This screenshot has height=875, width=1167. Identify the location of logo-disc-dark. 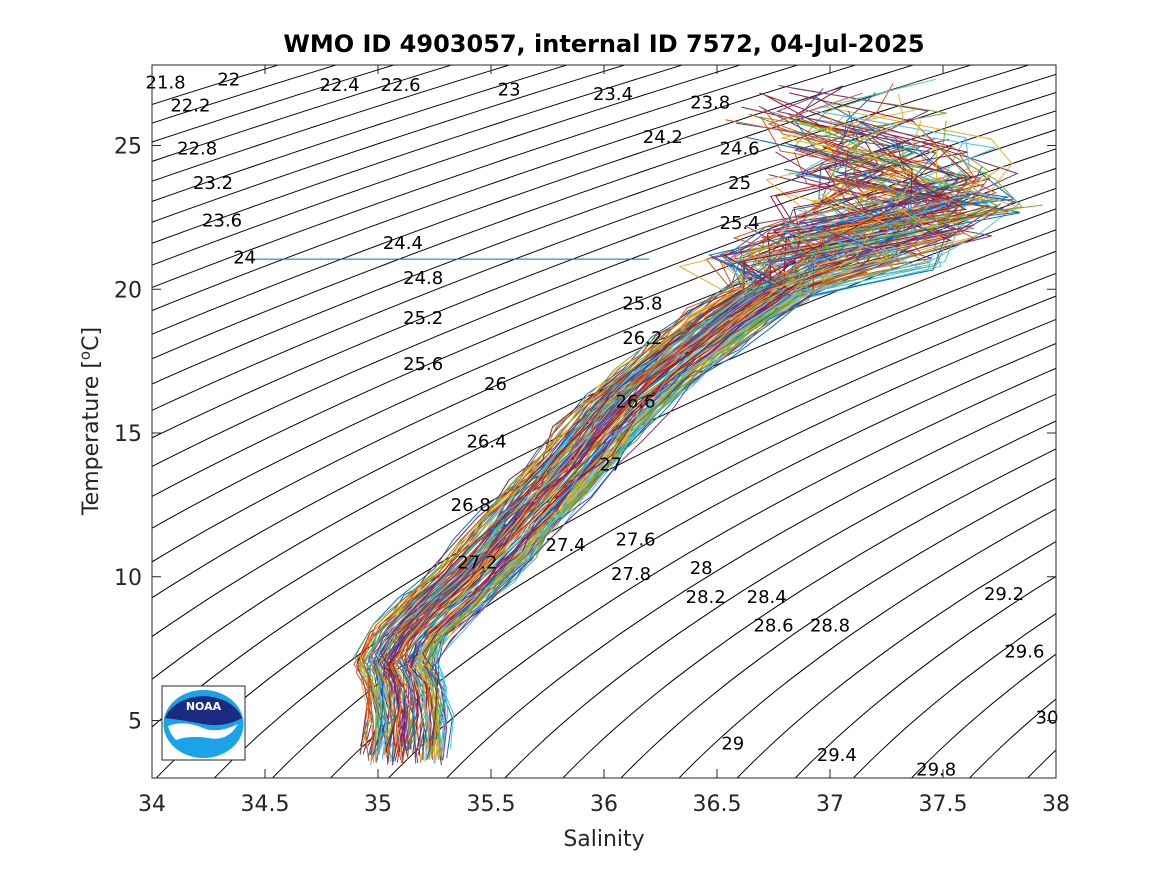
(203, 711).